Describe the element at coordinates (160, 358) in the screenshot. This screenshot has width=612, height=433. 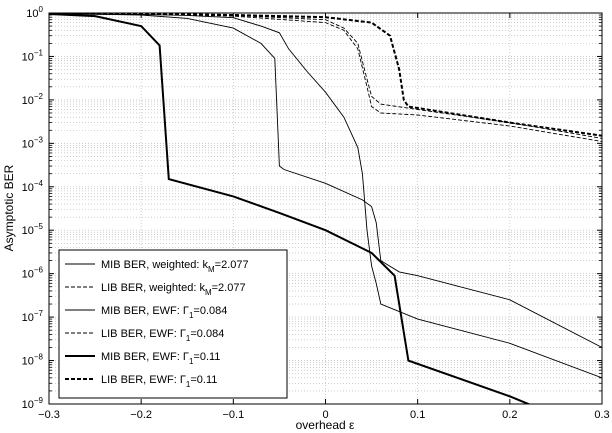
I see `legend-entry: MIB BER, EWF: Γ1=0.11` at that location.